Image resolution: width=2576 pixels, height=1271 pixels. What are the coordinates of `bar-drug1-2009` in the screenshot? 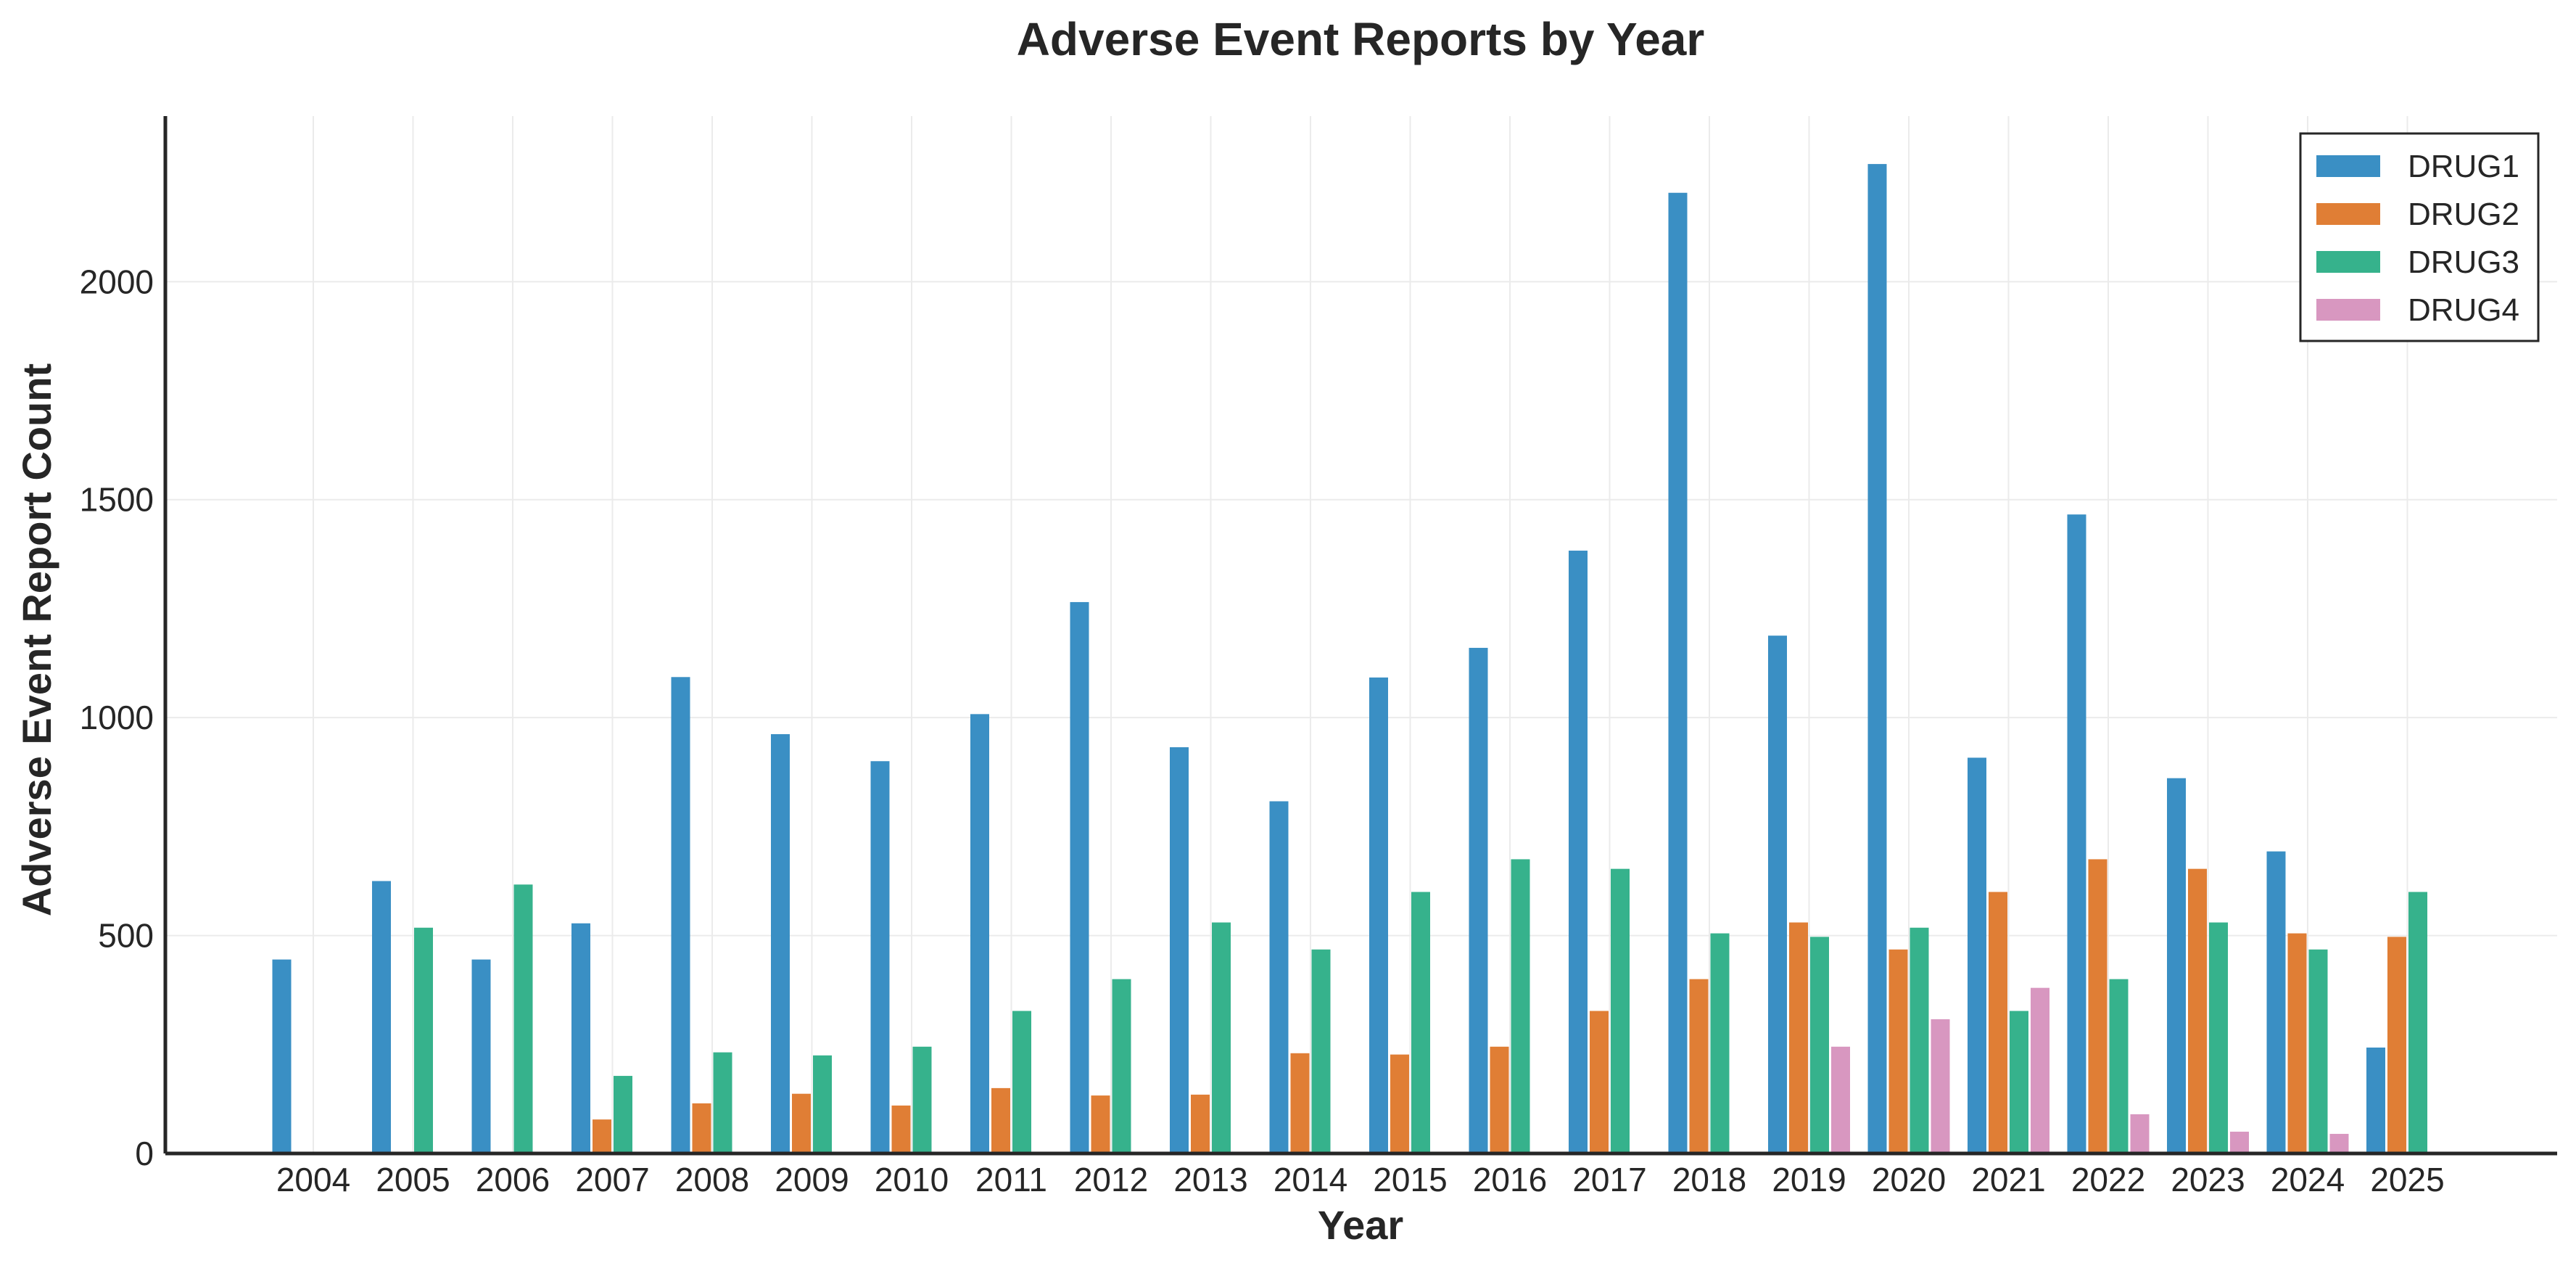 It's located at (780, 943).